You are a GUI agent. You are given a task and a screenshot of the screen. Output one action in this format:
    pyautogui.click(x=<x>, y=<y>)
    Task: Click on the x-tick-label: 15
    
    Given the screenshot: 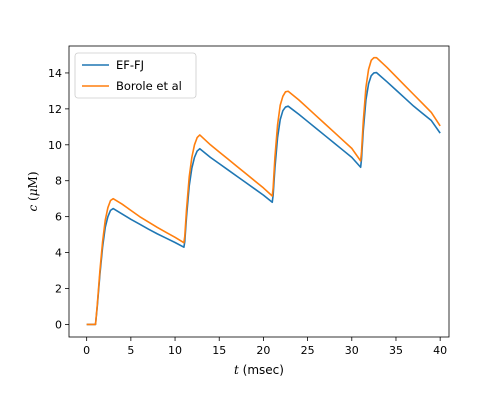 What is the action you would take?
    pyautogui.click(x=219, y=350)
    